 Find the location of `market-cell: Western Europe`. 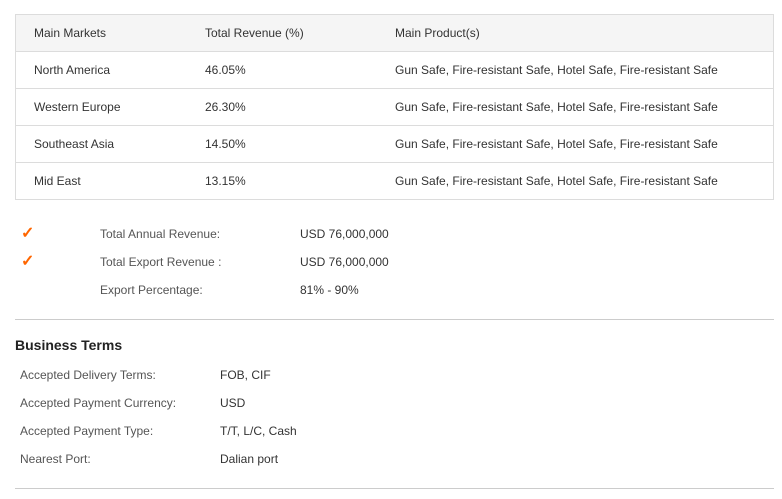

market-cell: Western Europe is located at coordinates (110, 107).